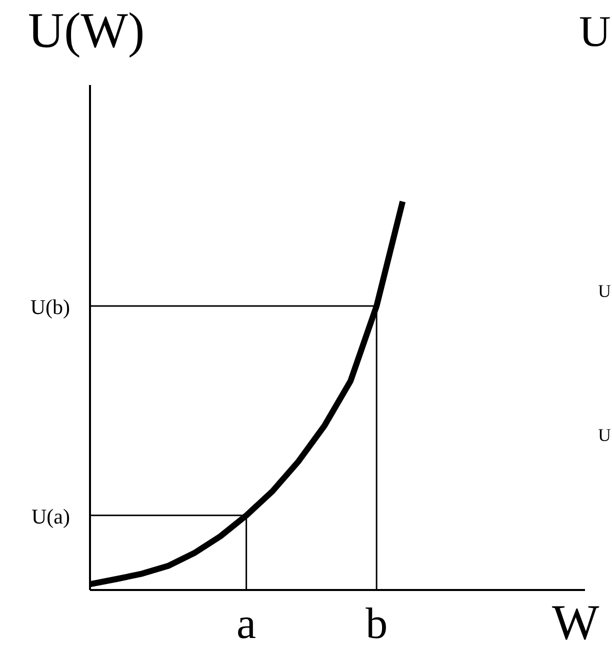  Describe the element at coordinates (51, 516) in the screenshot. I see `text: U(a)` at that location.